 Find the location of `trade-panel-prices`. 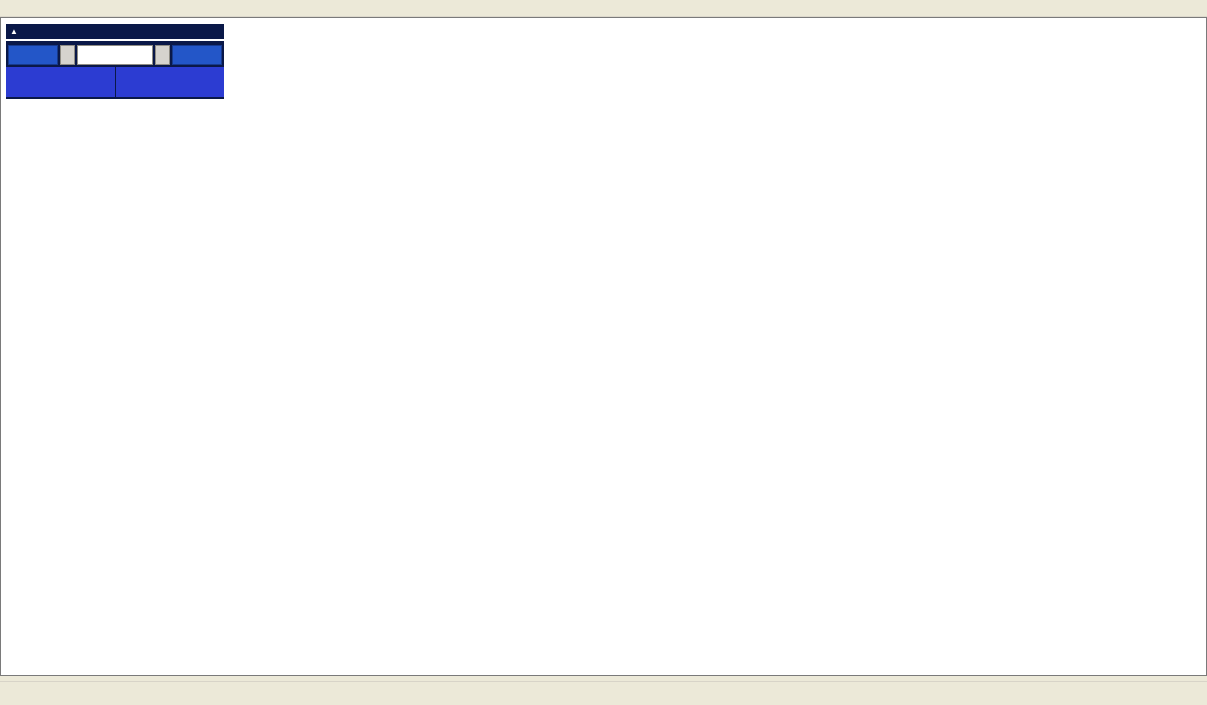

trade-panel-prices is located at coordinates (115, 82).